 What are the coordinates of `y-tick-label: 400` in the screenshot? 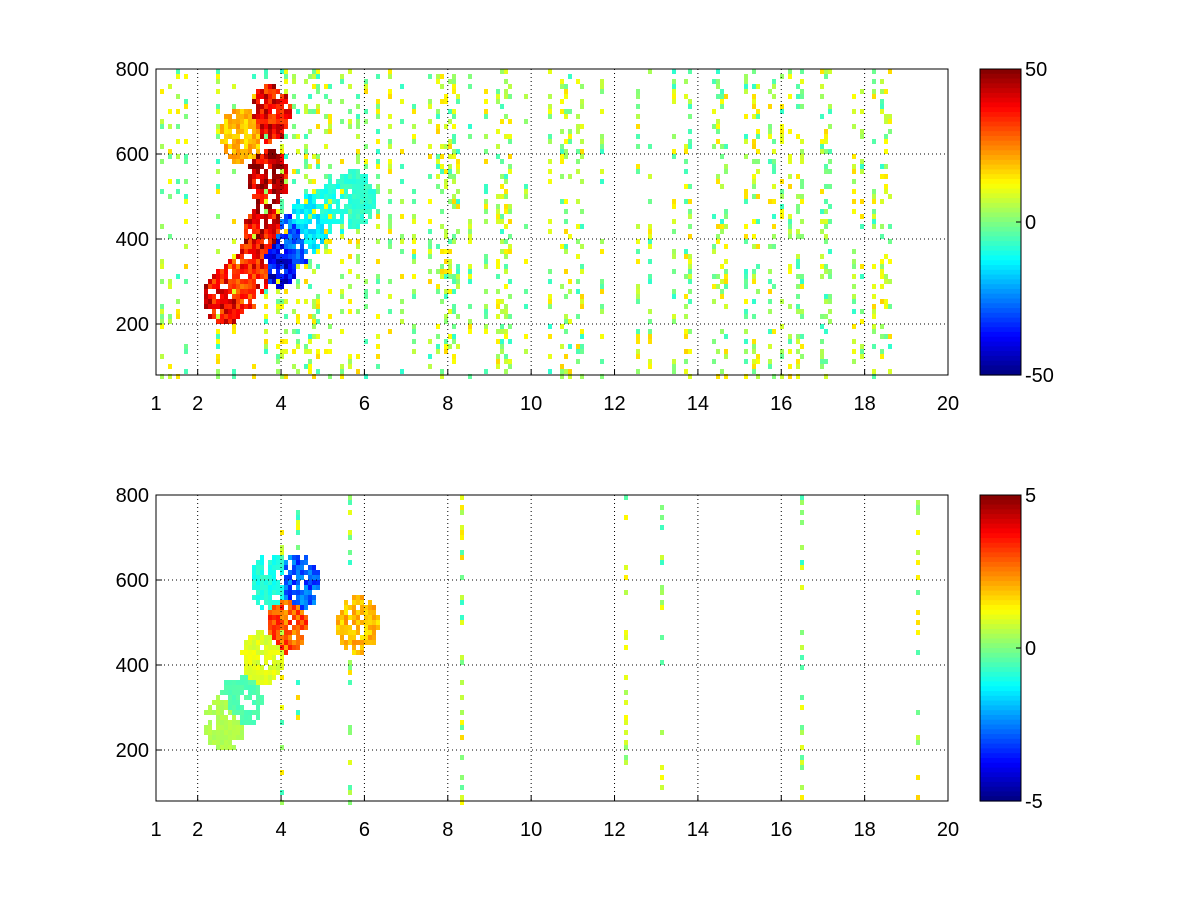 It's located at (132, 240).